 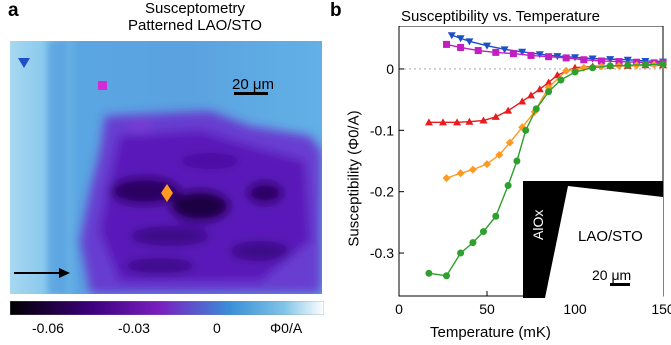 I want to click on colorbar-tick-3: 0, so click(x=217, y=328).